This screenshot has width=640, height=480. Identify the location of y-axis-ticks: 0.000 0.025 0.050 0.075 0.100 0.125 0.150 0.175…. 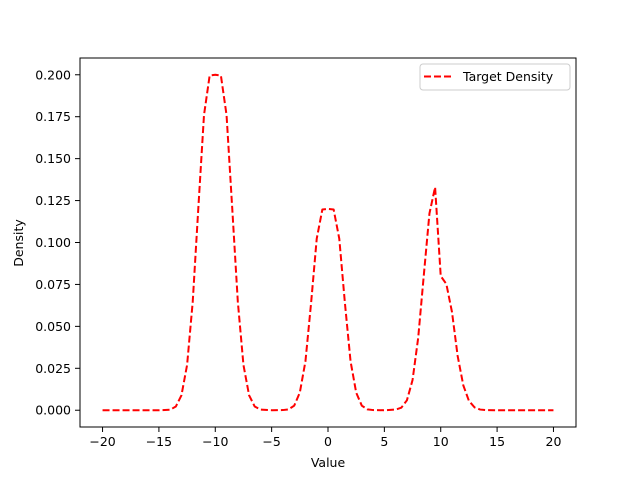
(57, 242).